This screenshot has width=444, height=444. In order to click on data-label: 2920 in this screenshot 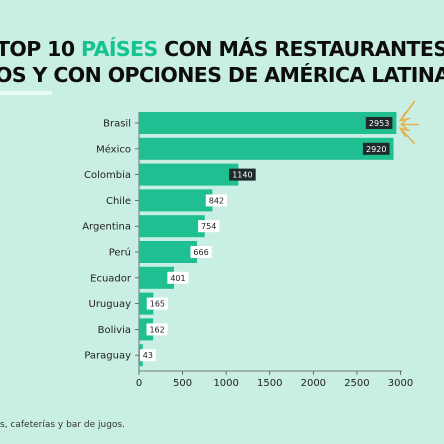, I will do `click(376, 149)`.